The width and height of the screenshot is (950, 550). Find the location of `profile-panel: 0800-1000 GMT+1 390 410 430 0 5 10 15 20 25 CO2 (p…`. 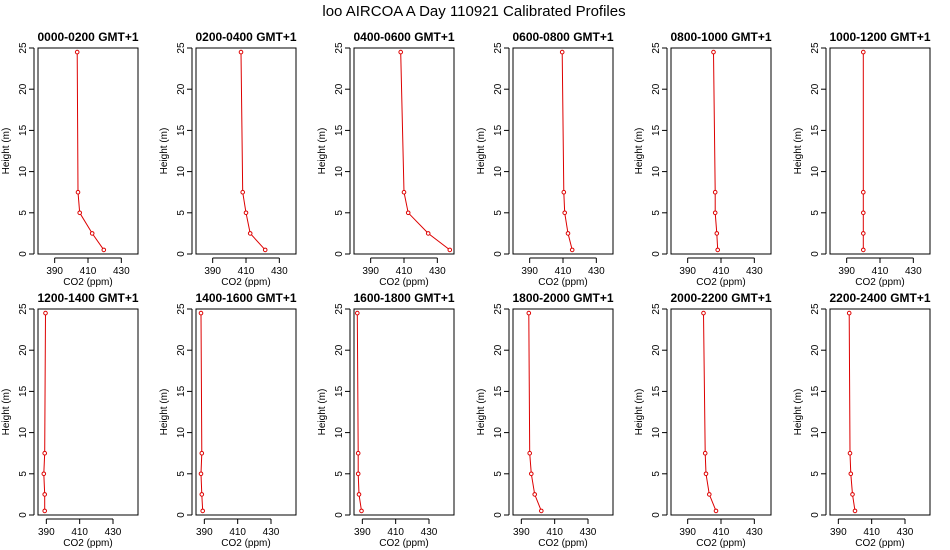

profile-panel: 0800-1000 GMT+1 390 410 430 0 5 10 15 20 25 CO2 (p… is located at coordinates (703, 159).